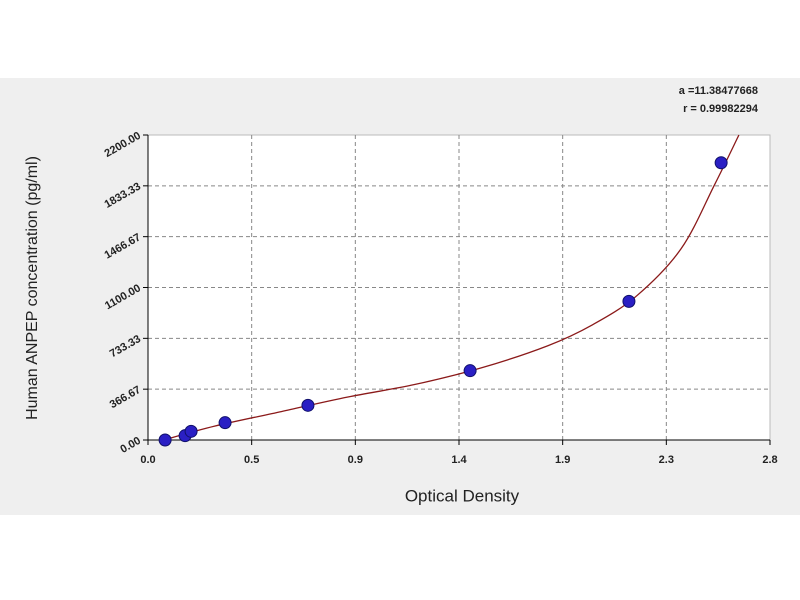 The height and width of the screenshot is (600, 800). What do you see at coordinates (718, 91) in the screenshot?
I see `annotation: a =11.38477668` at bounding box center [718, 91].